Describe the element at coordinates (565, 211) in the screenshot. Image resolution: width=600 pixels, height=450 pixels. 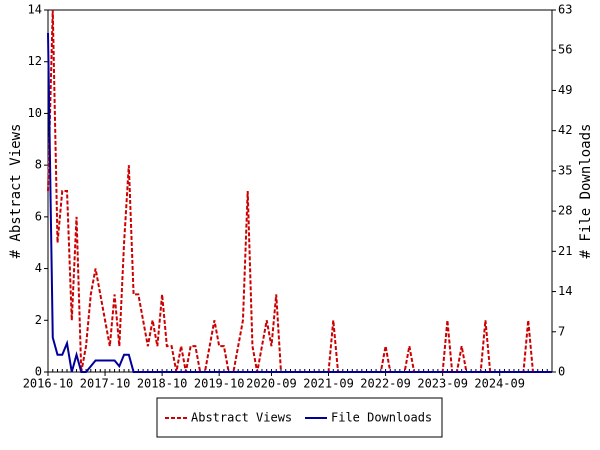
I see `y2-tick-label: 28` at that location.